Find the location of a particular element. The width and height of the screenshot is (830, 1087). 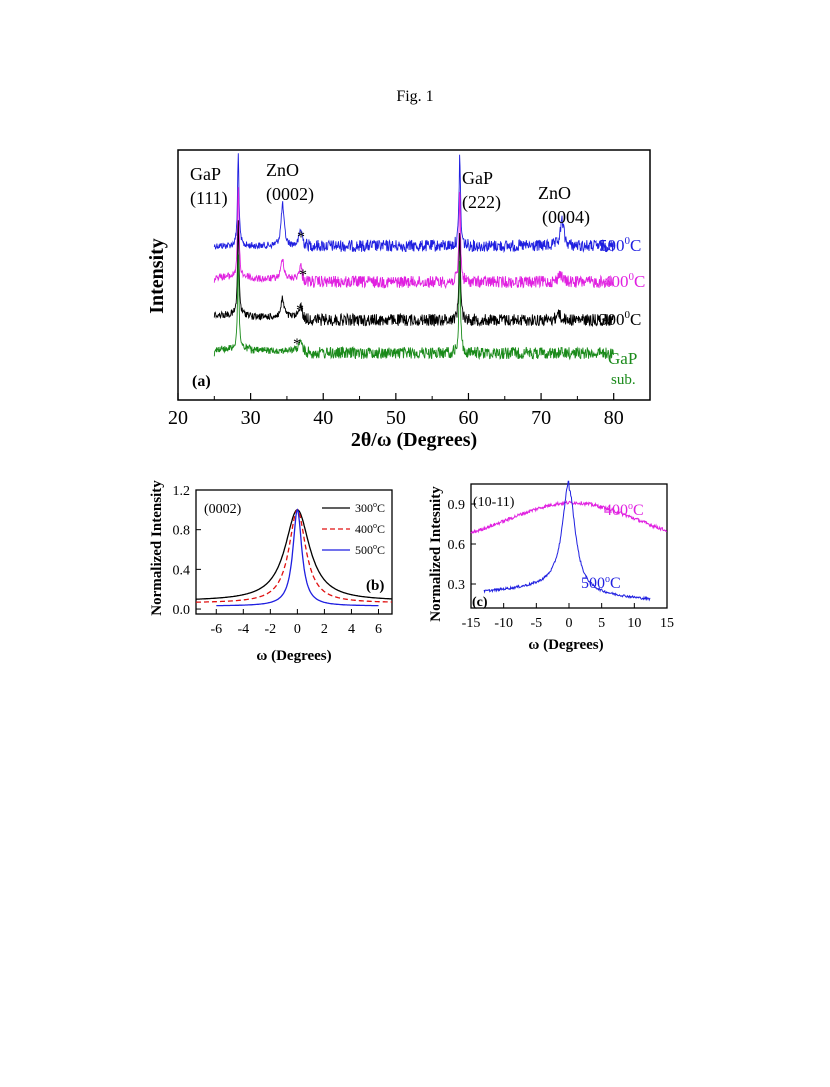

x-tick-label: 15 is located at coordinates (667, 623).